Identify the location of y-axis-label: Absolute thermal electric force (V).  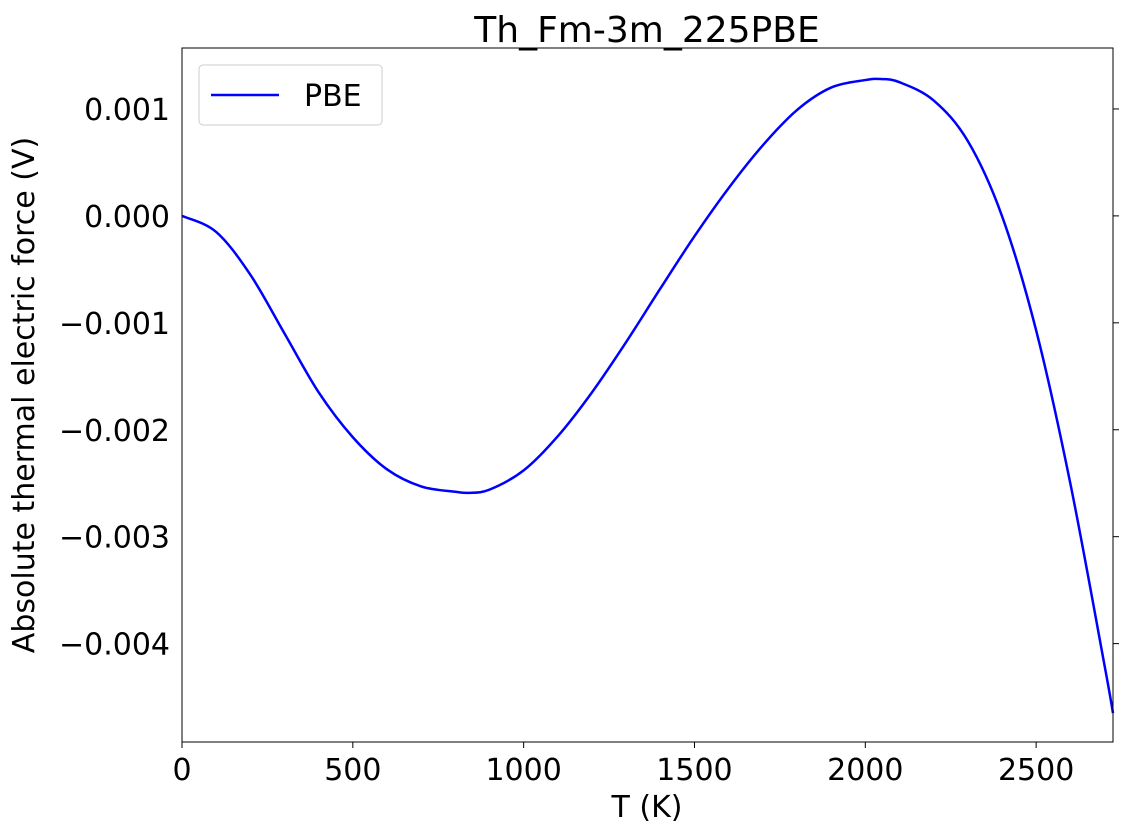
(24, 395).